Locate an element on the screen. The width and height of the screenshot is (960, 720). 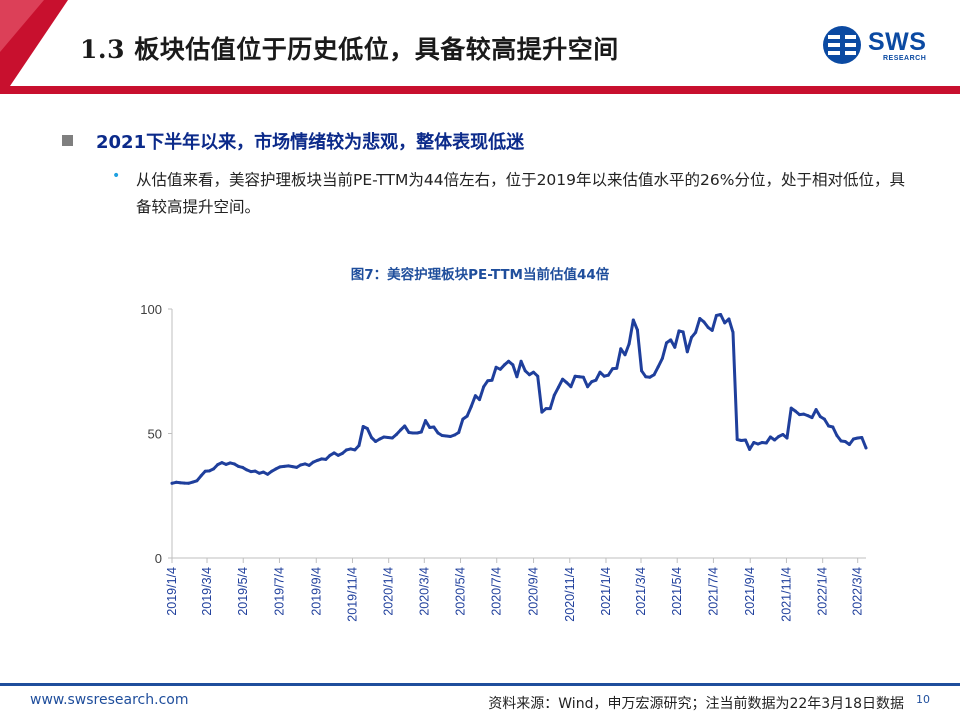
x-tick-label: 2019/5/4 is located at coordinates (243, 591).